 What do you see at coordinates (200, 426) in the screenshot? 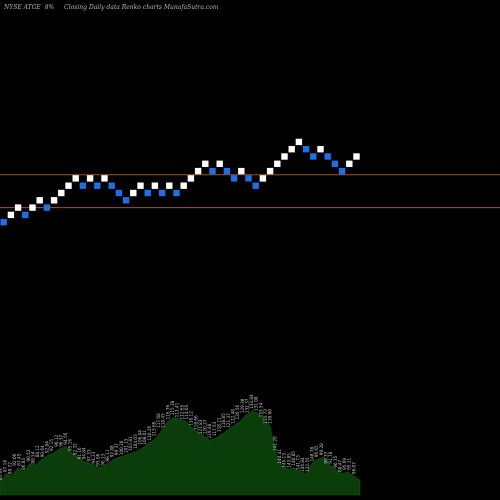
I see `volume-value-label: 121.83` at bounding box center [200, 426].